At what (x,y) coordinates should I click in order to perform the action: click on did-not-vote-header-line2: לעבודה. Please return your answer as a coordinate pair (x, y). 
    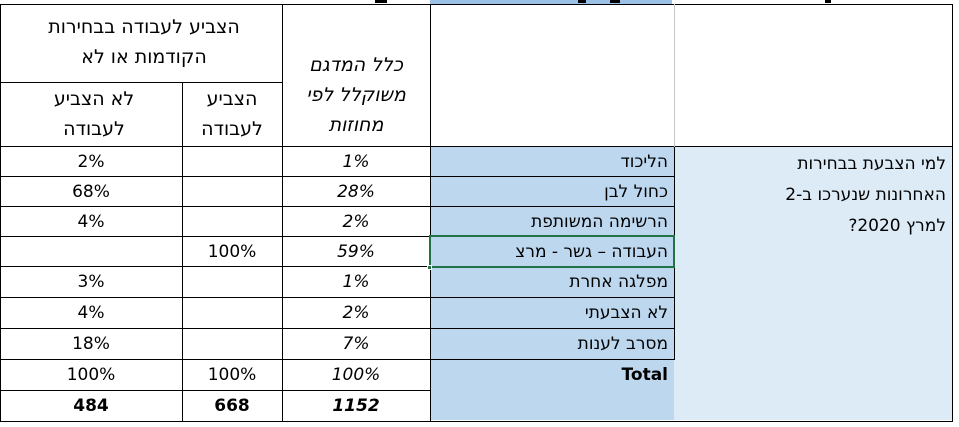
    Looking at the image, I should click on (94, 129).